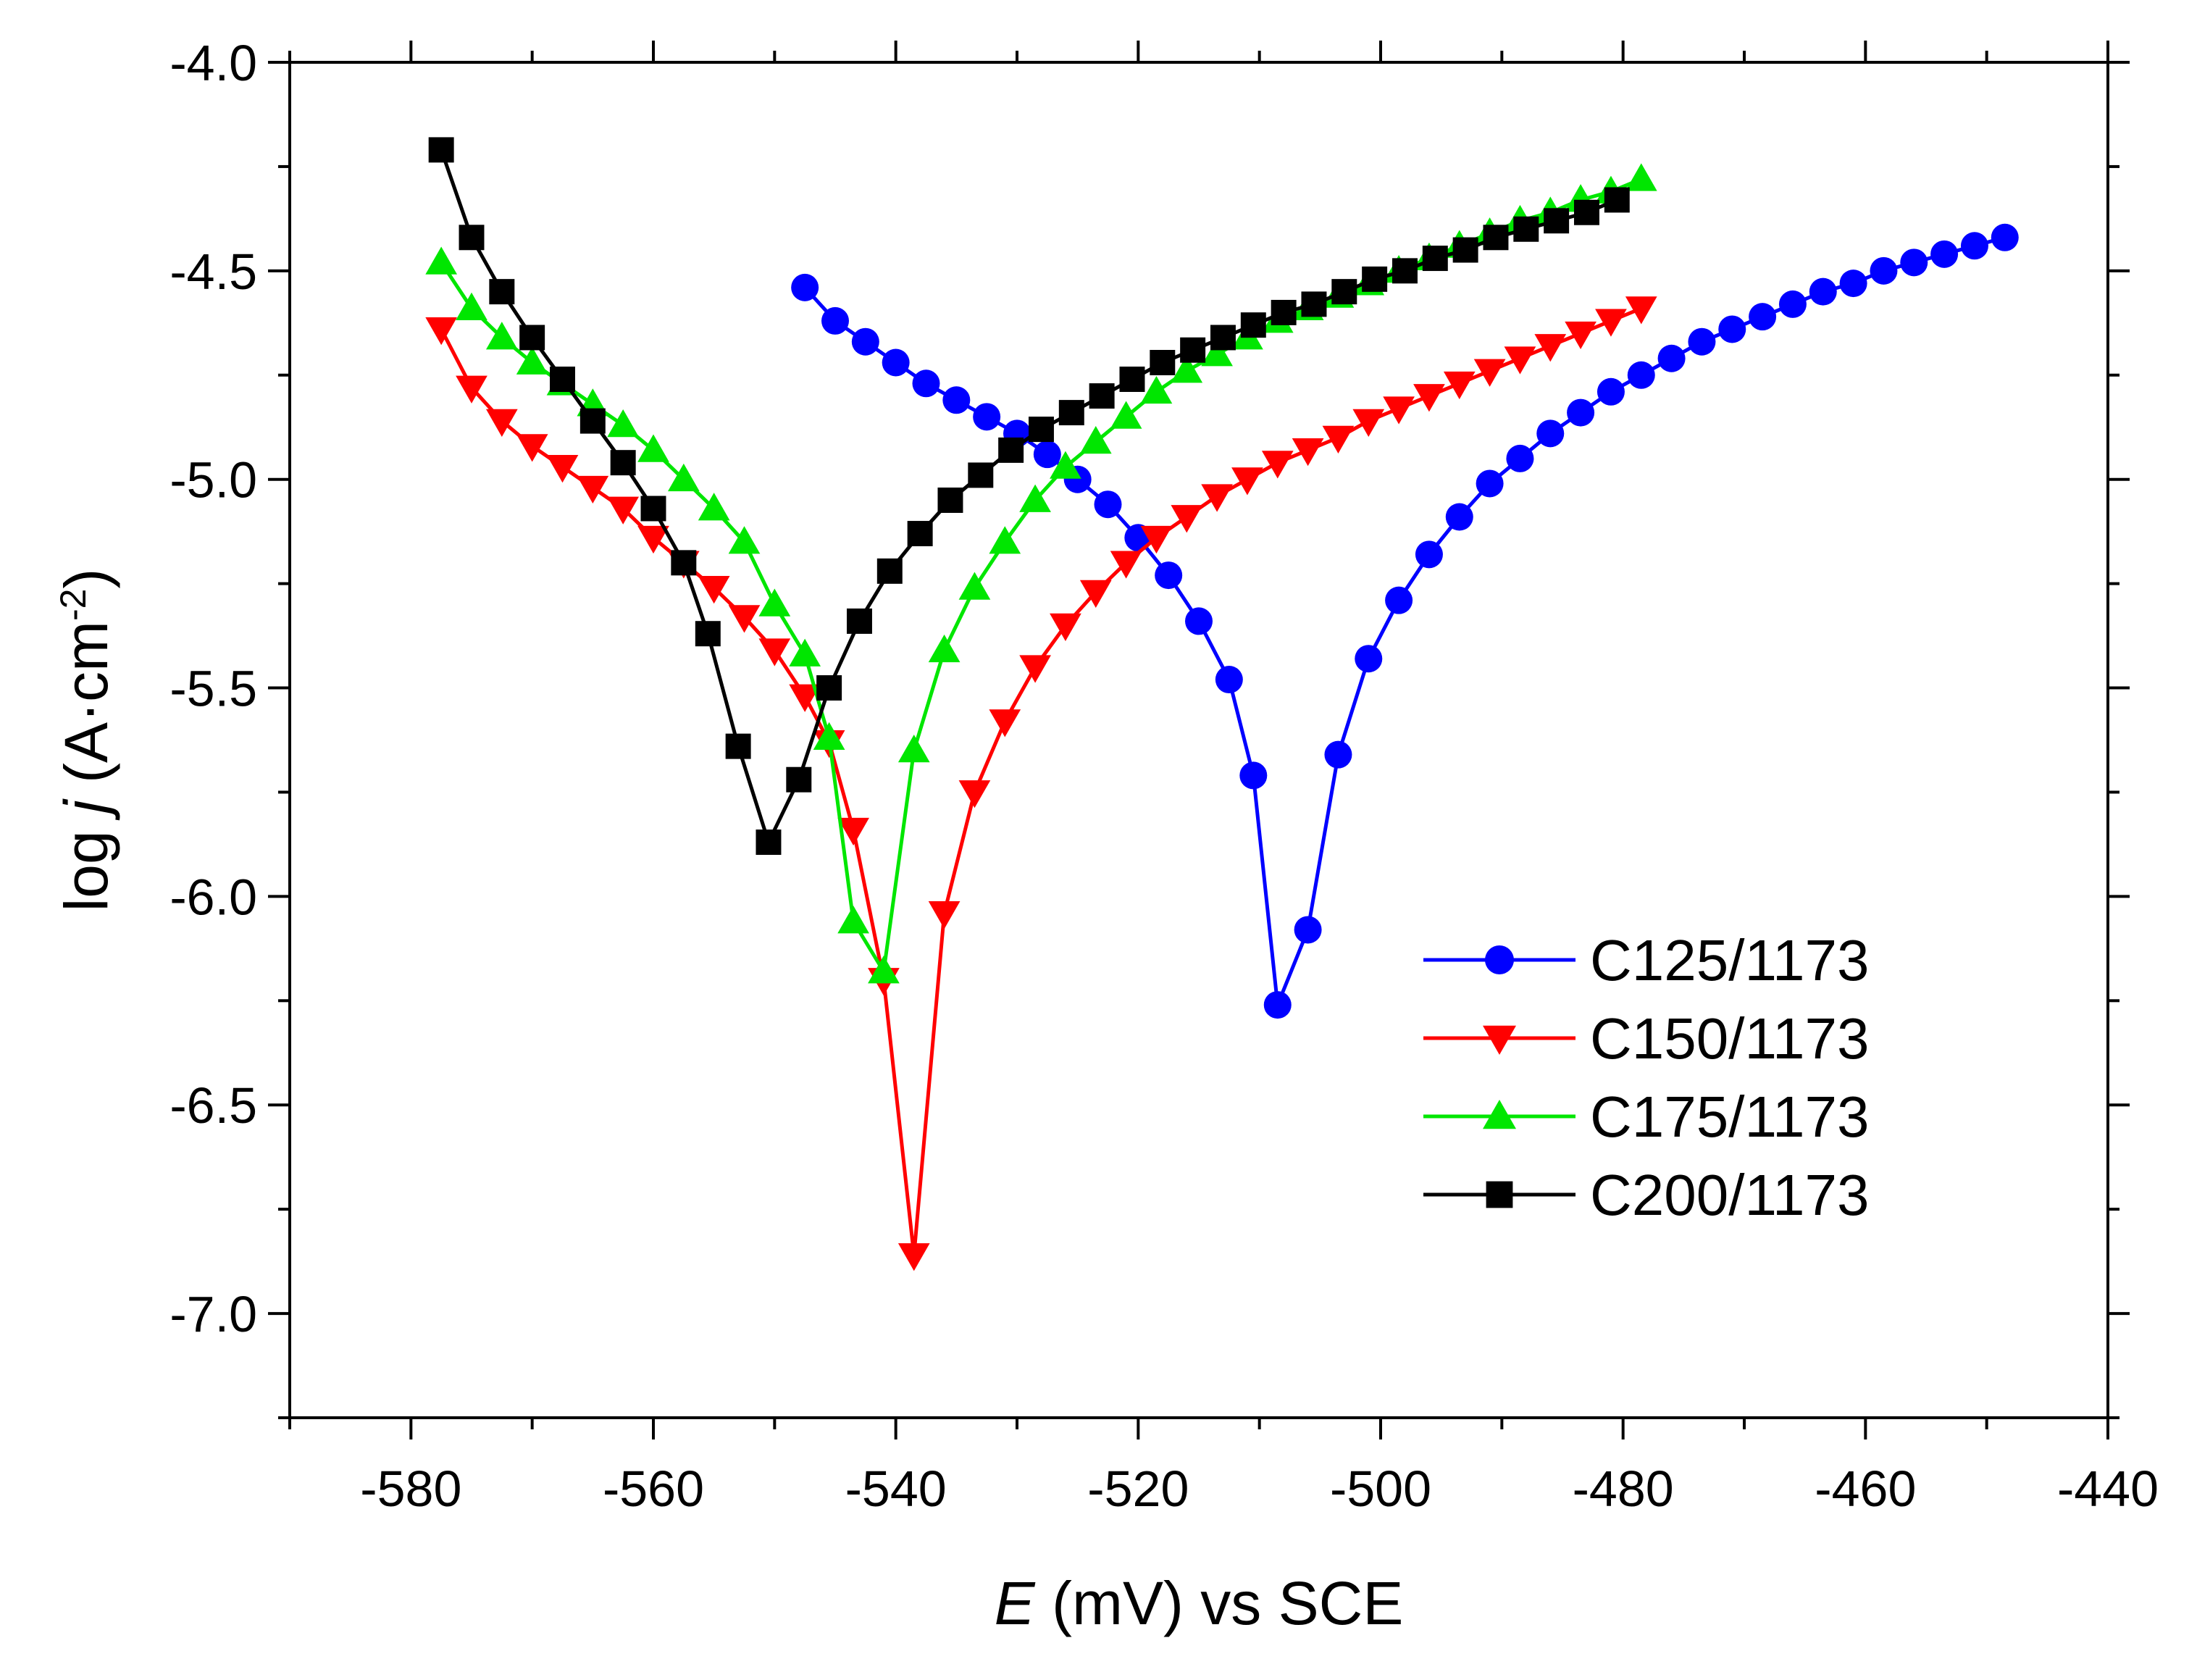  Describe the element at coordinates (1016, 1603) in the screenshot. I see `x-axis-title-italic: E` at that location.